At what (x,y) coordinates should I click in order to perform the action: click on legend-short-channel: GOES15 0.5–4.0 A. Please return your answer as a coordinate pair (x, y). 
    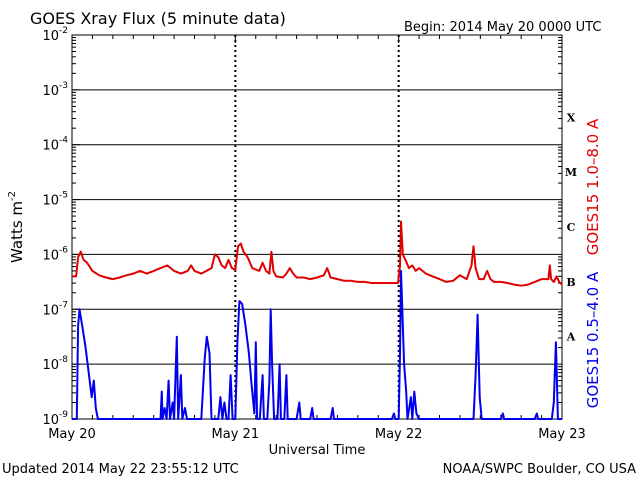
    Looking at the image, I should click on (593, 339).